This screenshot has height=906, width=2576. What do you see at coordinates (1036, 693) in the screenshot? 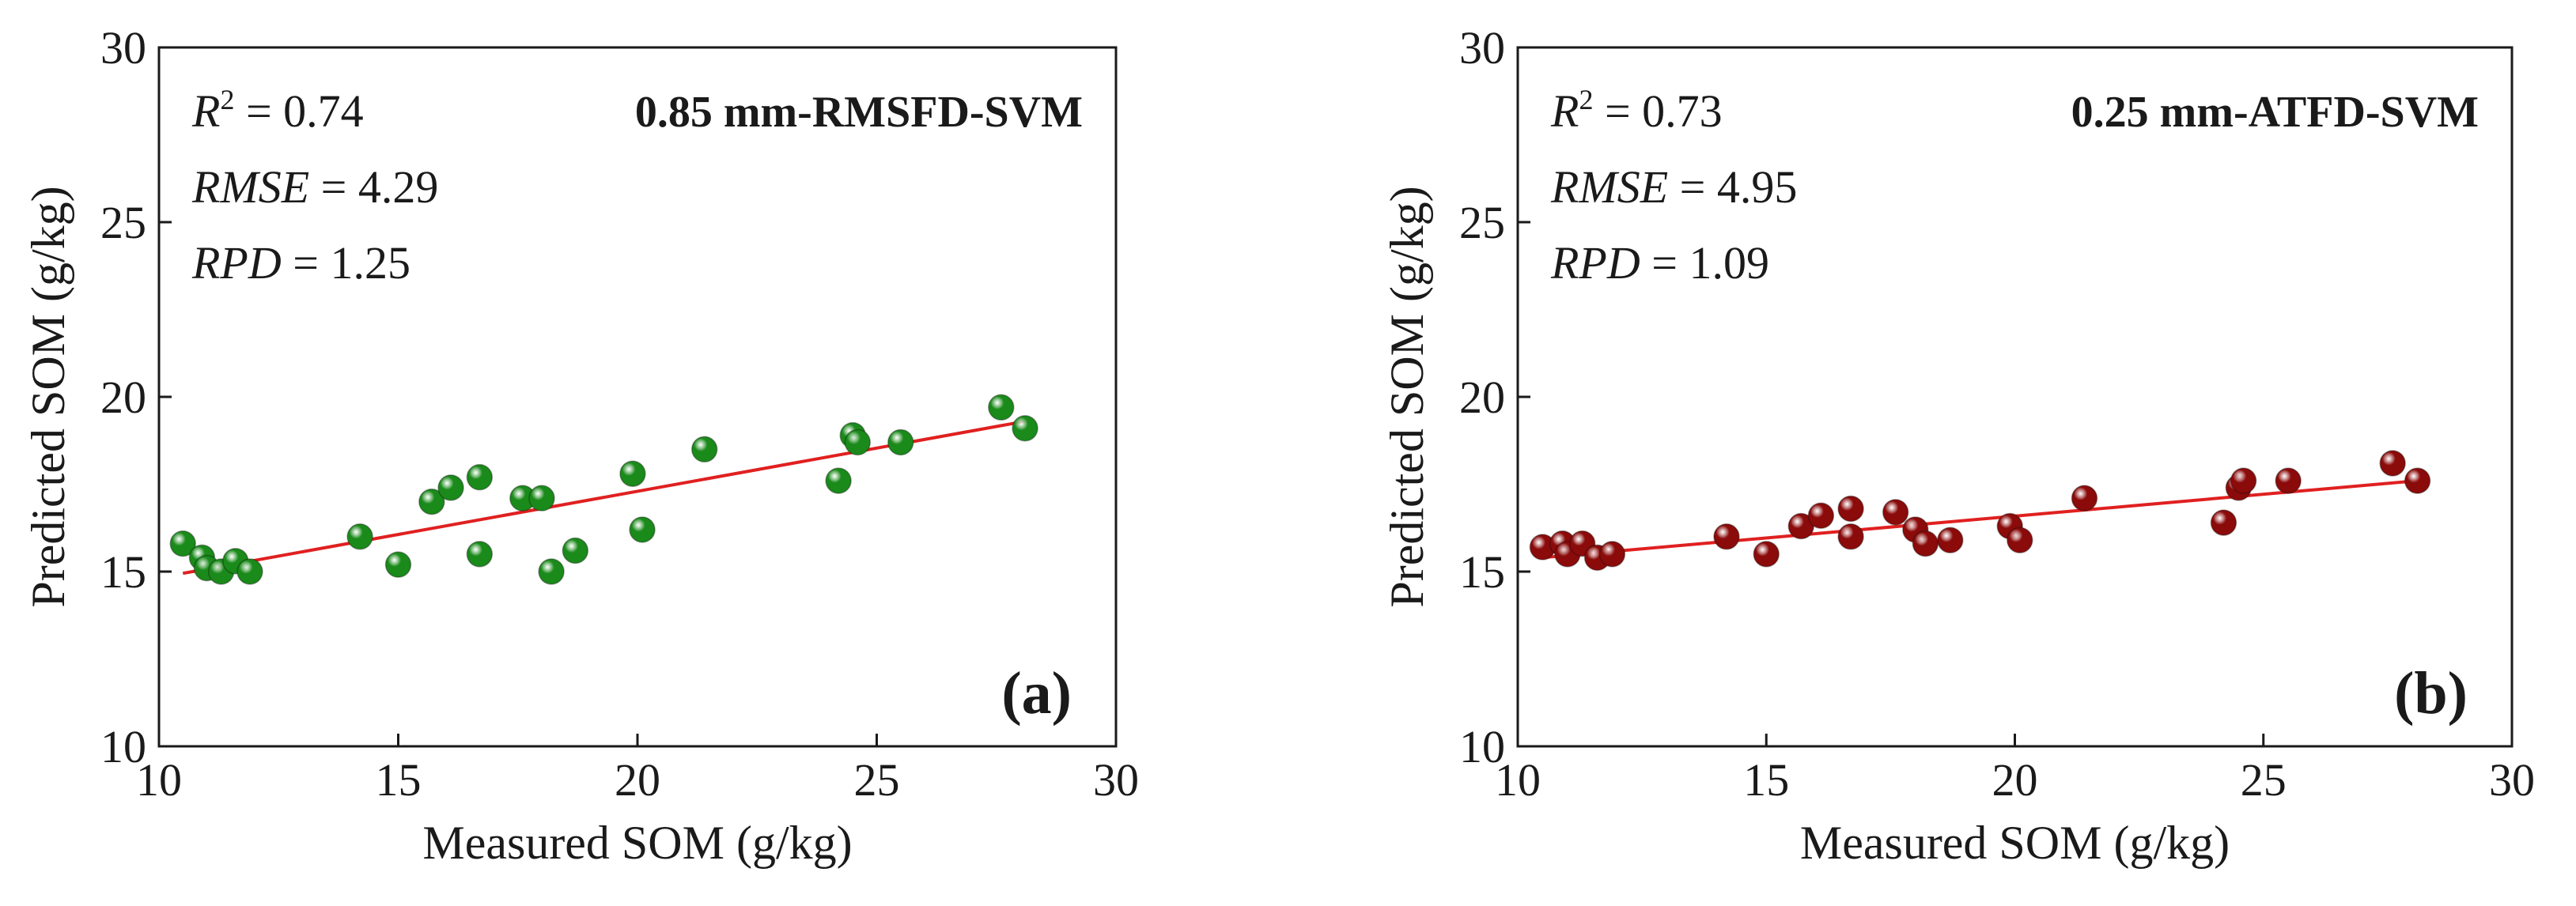
I see `panel-tag: (a)` at bounding box center [1036, 693].